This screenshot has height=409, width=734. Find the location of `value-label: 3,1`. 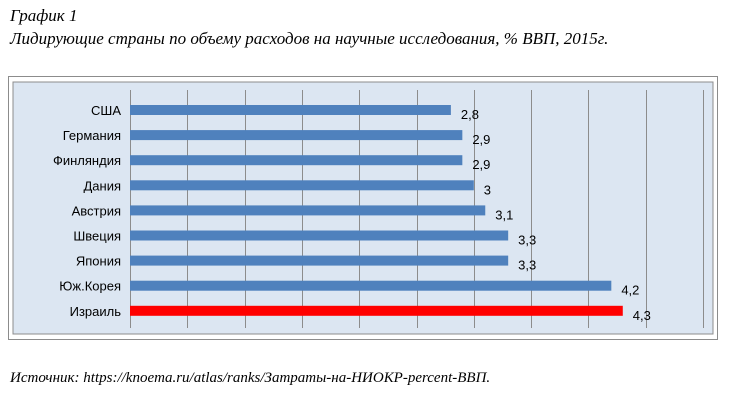

value-label: 3,1 is located at coordinates (504, 214).